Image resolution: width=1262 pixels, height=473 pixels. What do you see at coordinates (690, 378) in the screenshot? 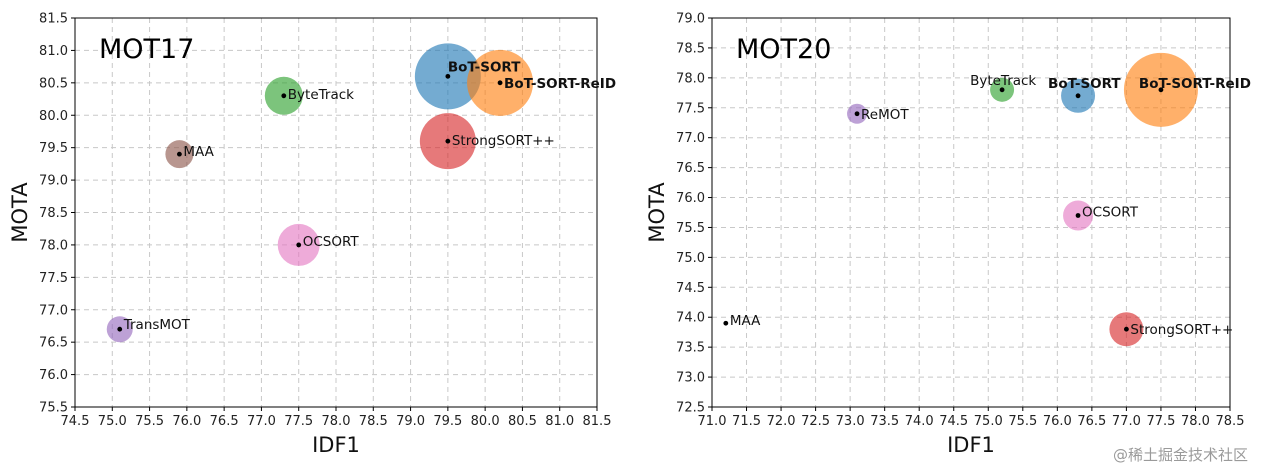
I see `y-tick-label: 73.0` at bounding box center [690, 378].